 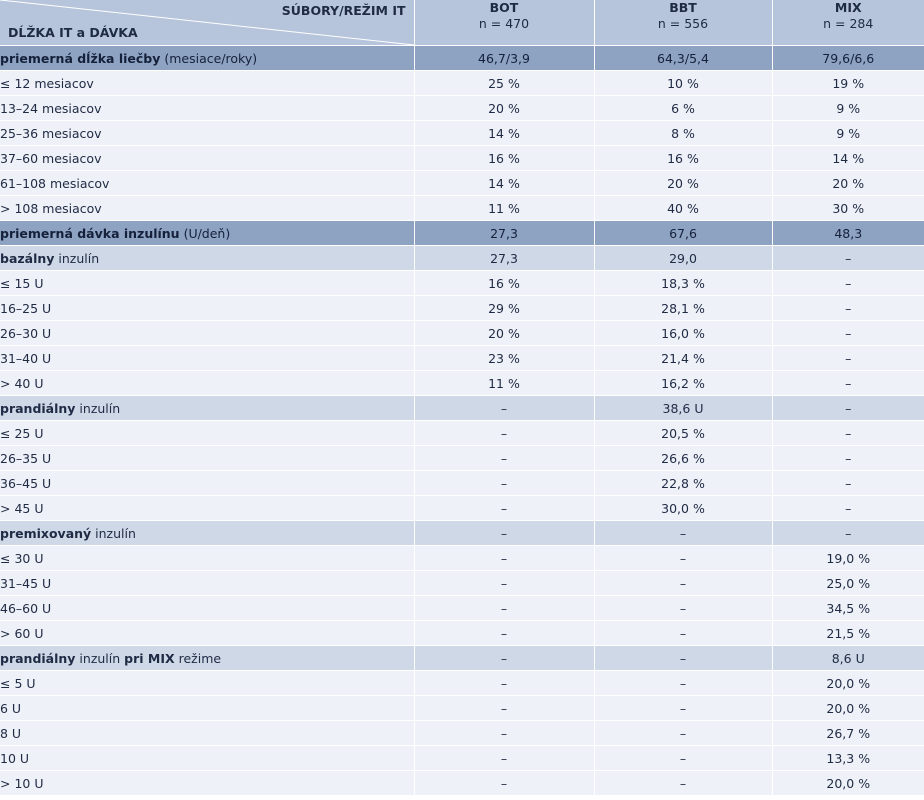 I want to click on bot-value: 16 %, so click(x=504, y=158).